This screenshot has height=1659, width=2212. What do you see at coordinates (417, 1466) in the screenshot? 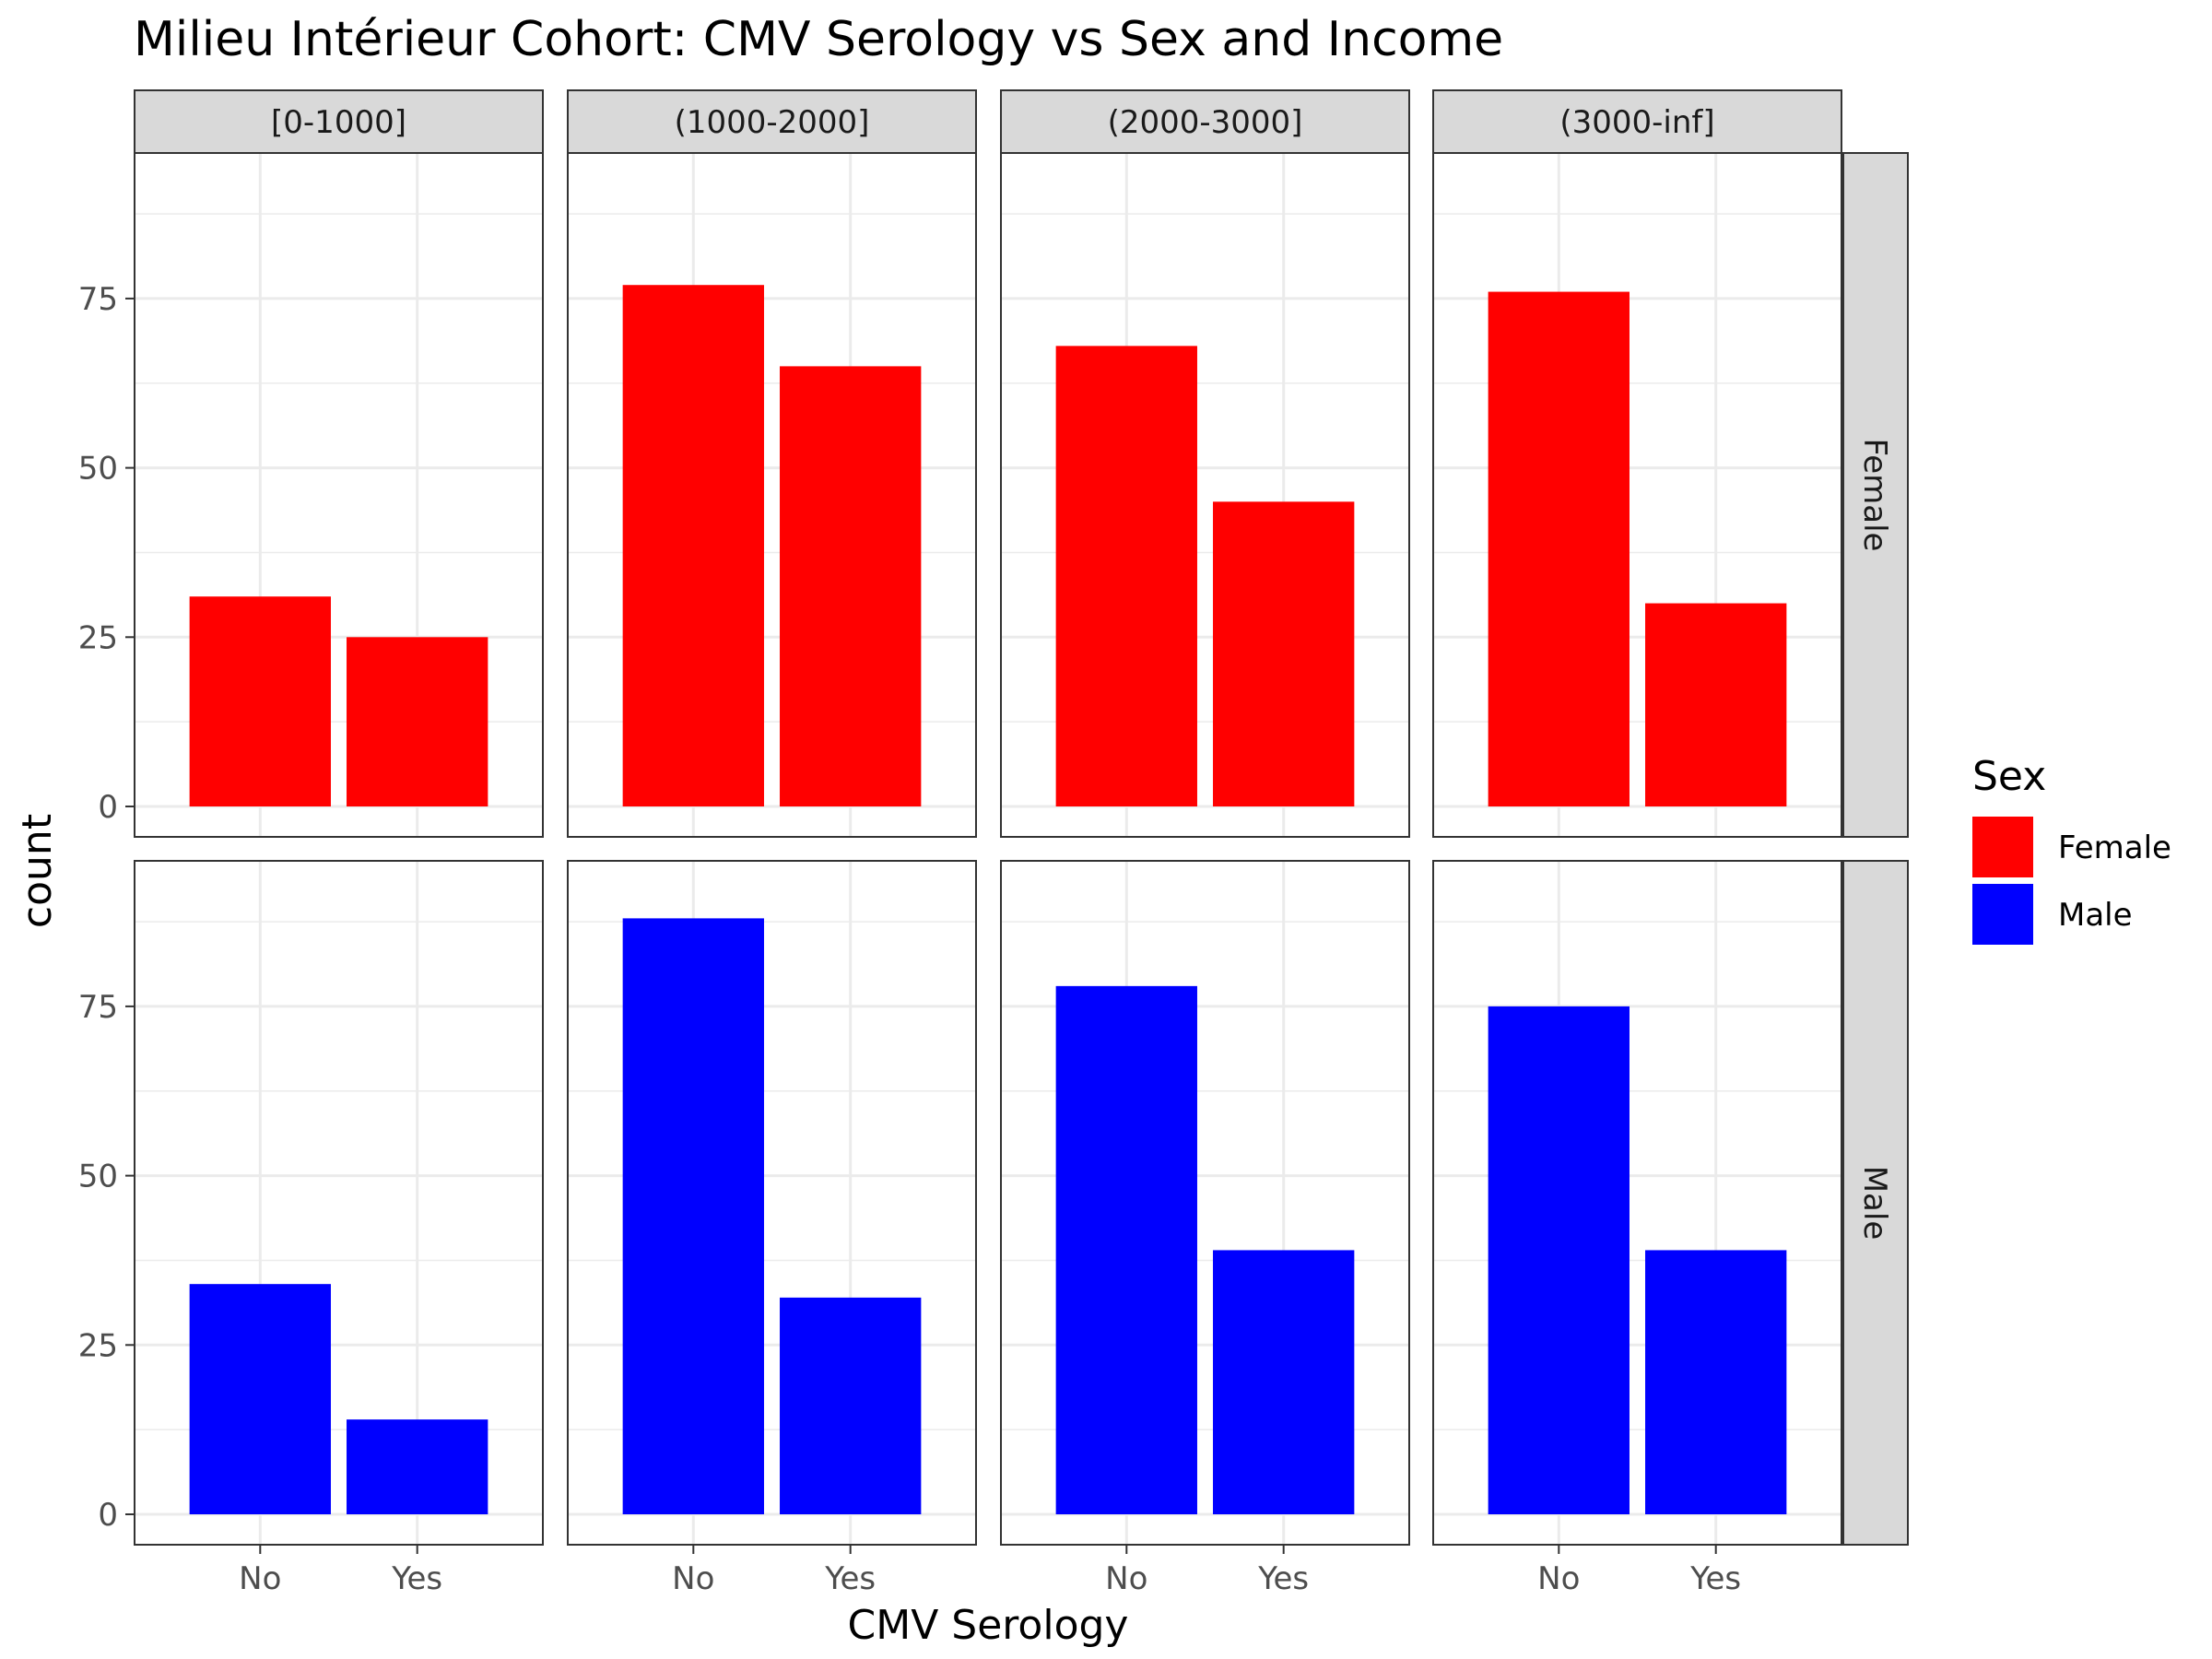
I see `bar-male-0-1000-yes` at bounding box center [417, 1466].